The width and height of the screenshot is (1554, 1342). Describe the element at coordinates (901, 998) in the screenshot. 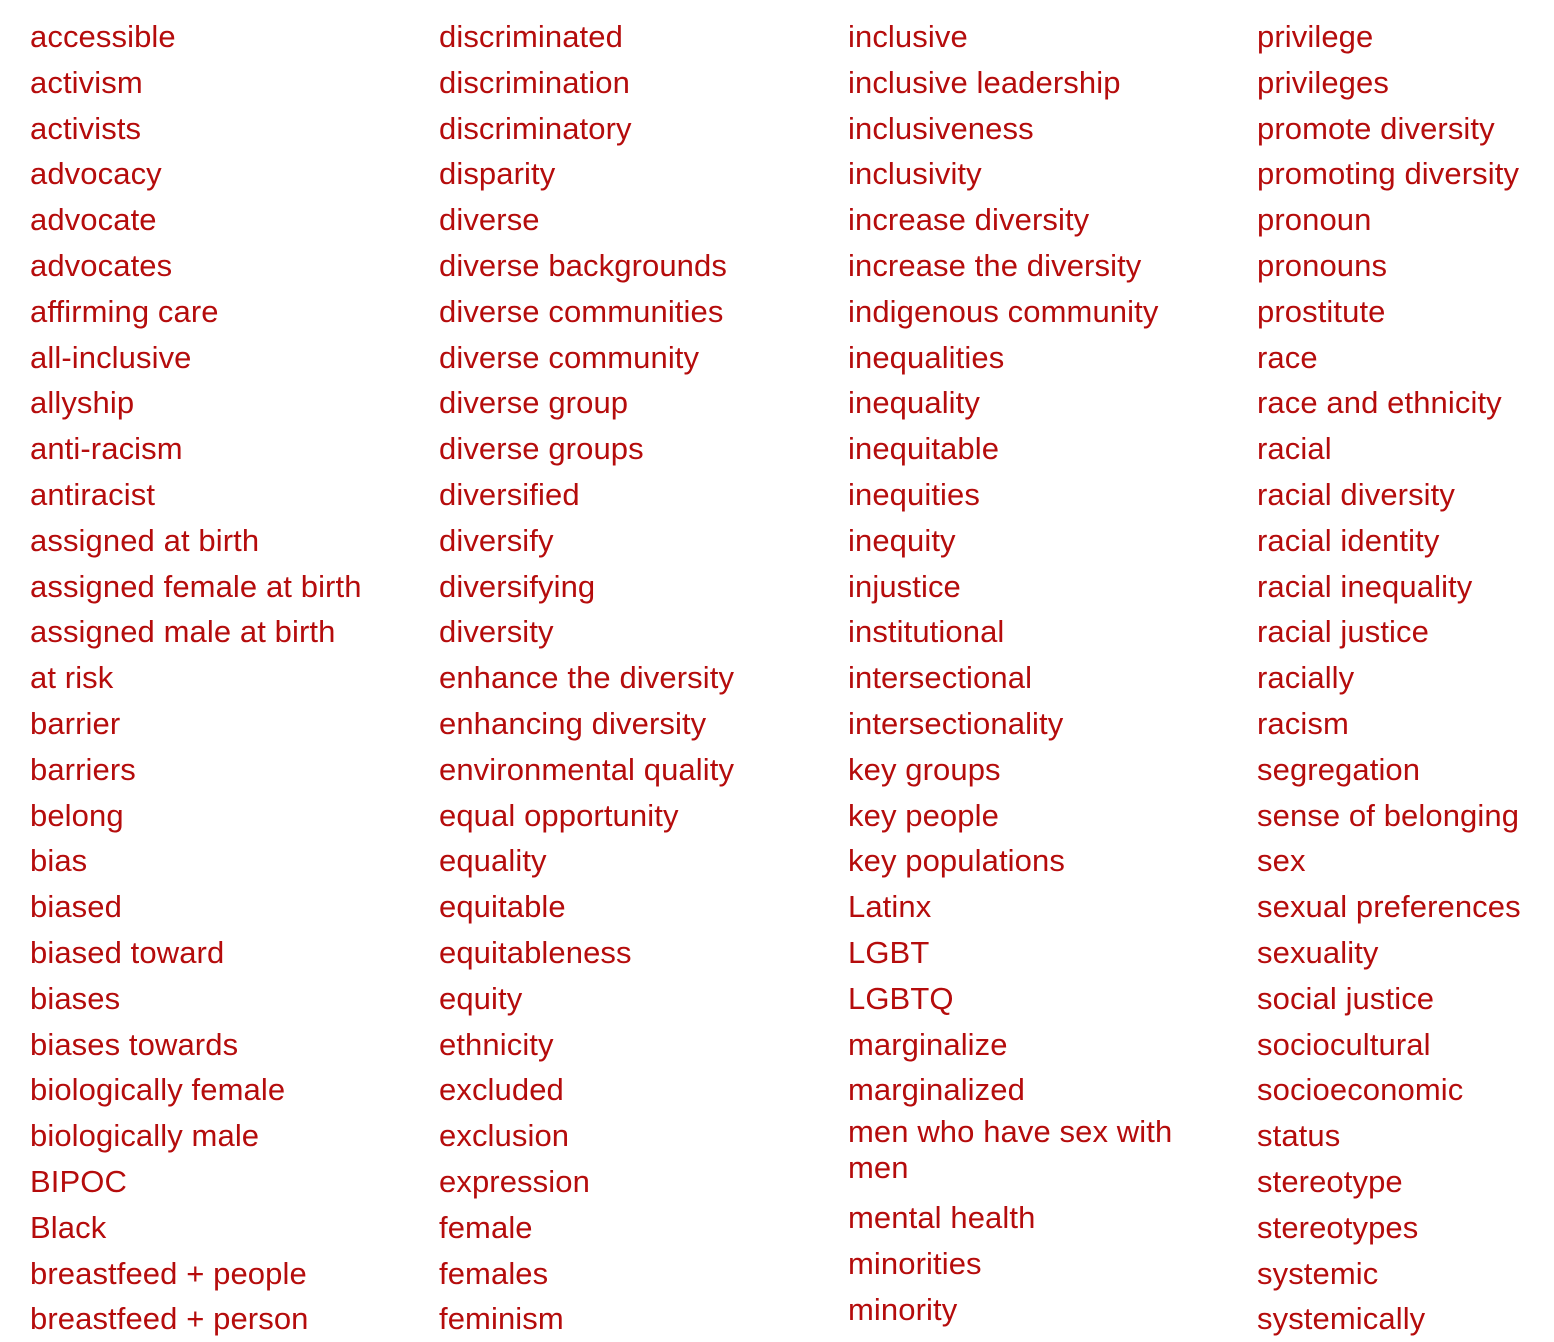

I see `term-item: LGBTQ` at that location.